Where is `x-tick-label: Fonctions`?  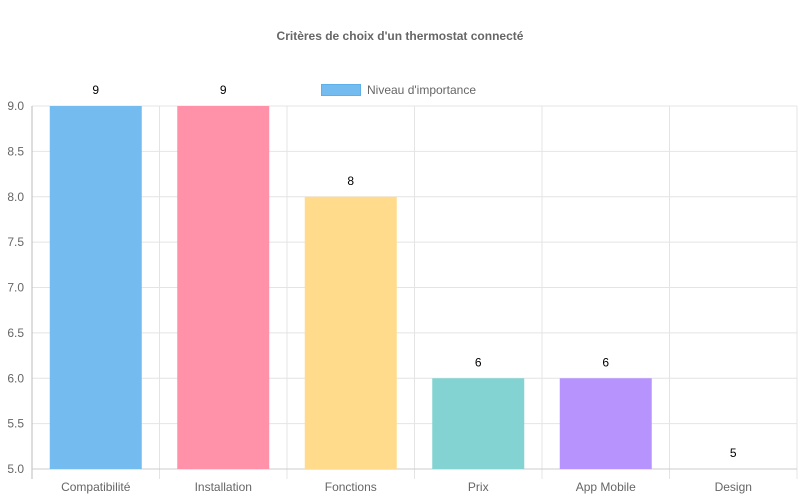
x-tick-label: Fonctions is located at coordinates (351, 487).